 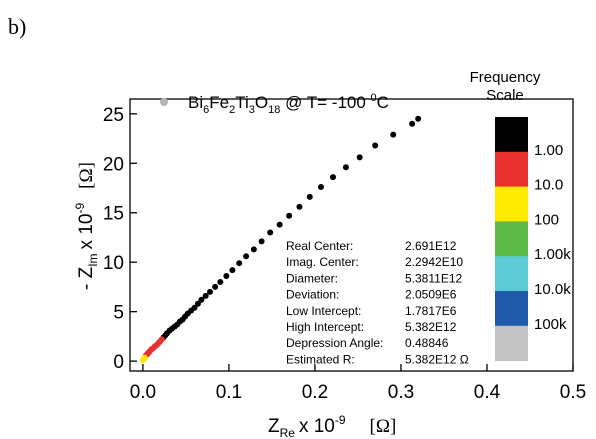 I want to click on fit-label: Depression Angle:, so click(x=334, y=343).